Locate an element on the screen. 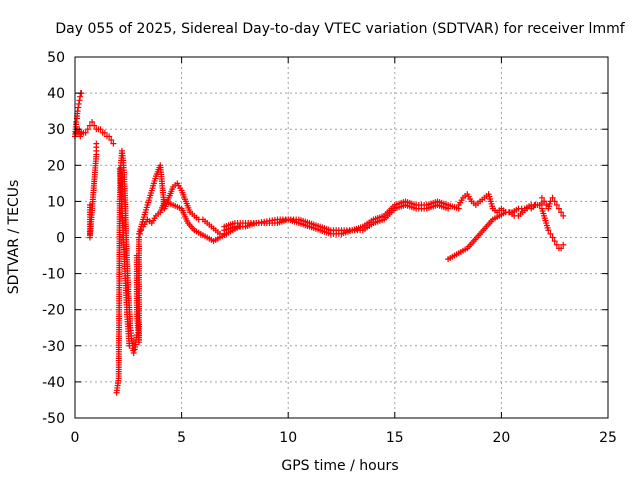 The height and width of the screenshot is (480, 640). x-tick-label: 0 is located at coordinates (75, 438).